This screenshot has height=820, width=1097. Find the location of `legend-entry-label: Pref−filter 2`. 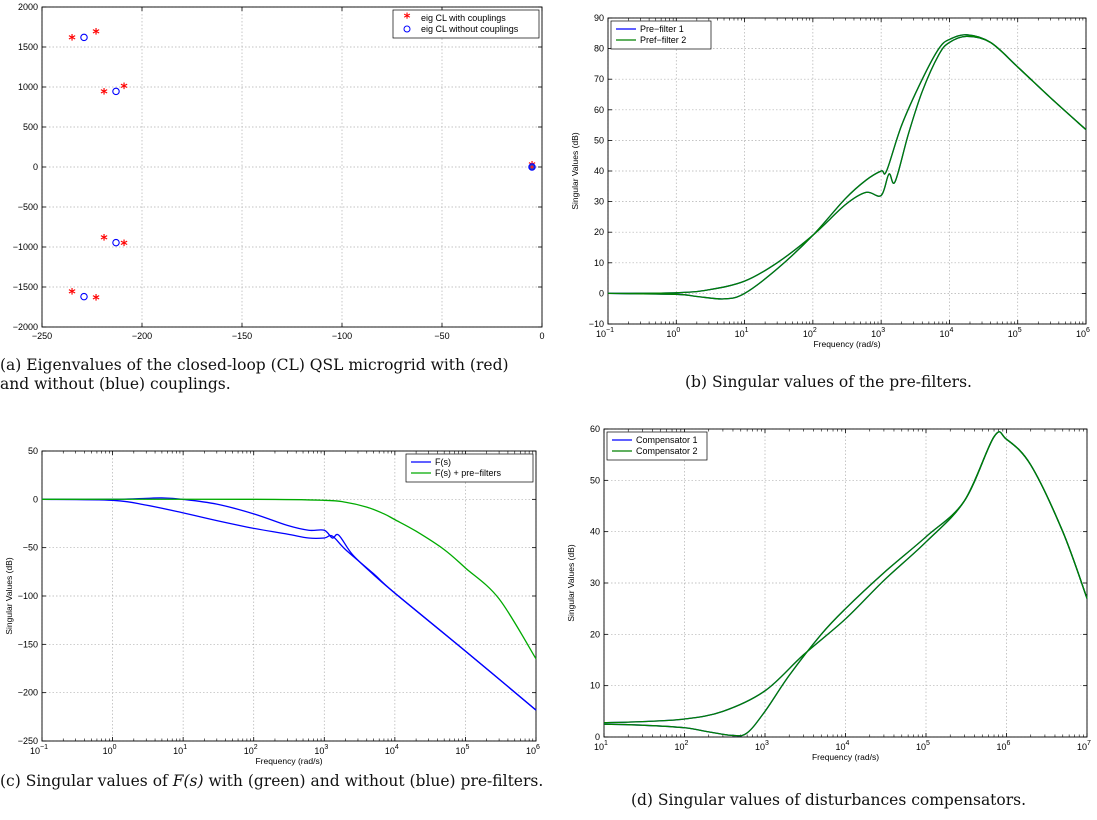

legend-entry-label: Pref−filter 2 is located at coordinates (663, 40).